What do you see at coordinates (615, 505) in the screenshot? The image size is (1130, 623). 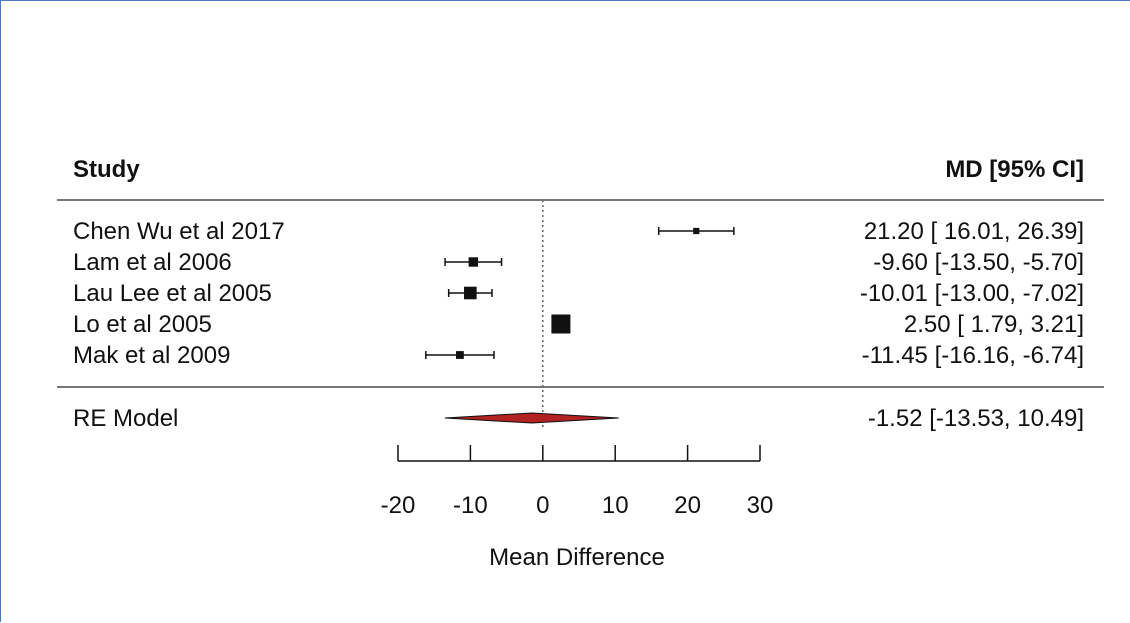 I see `x-tick-label: 10` at bounding box center [615, 505].